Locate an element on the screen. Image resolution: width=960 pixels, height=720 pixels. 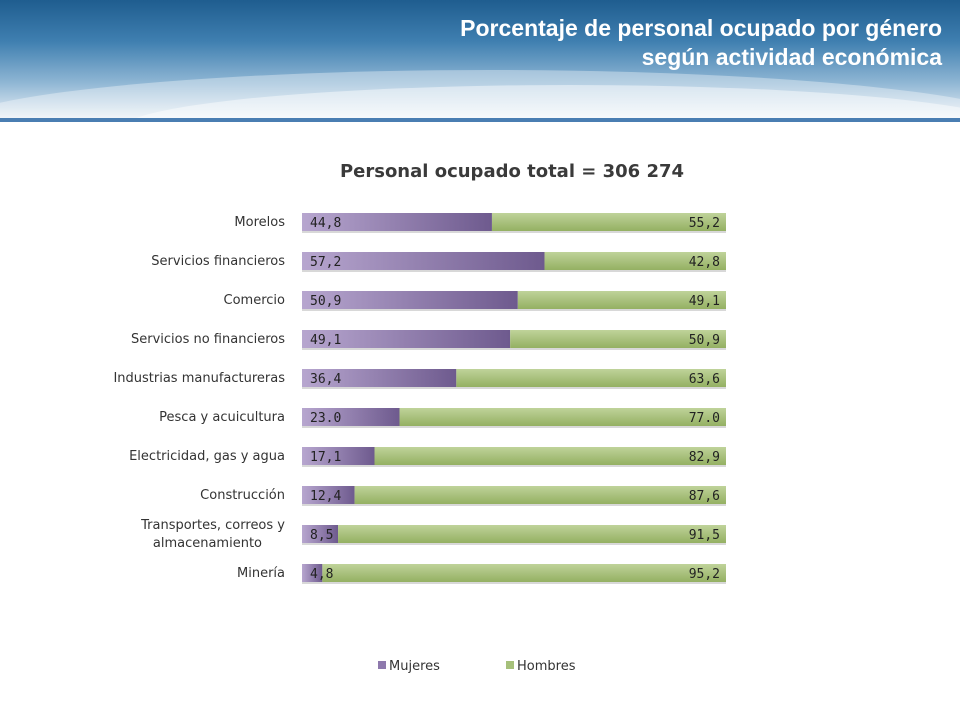
category-label: Transportes, correos y almacenamiento is located at coordinates (212, 534).